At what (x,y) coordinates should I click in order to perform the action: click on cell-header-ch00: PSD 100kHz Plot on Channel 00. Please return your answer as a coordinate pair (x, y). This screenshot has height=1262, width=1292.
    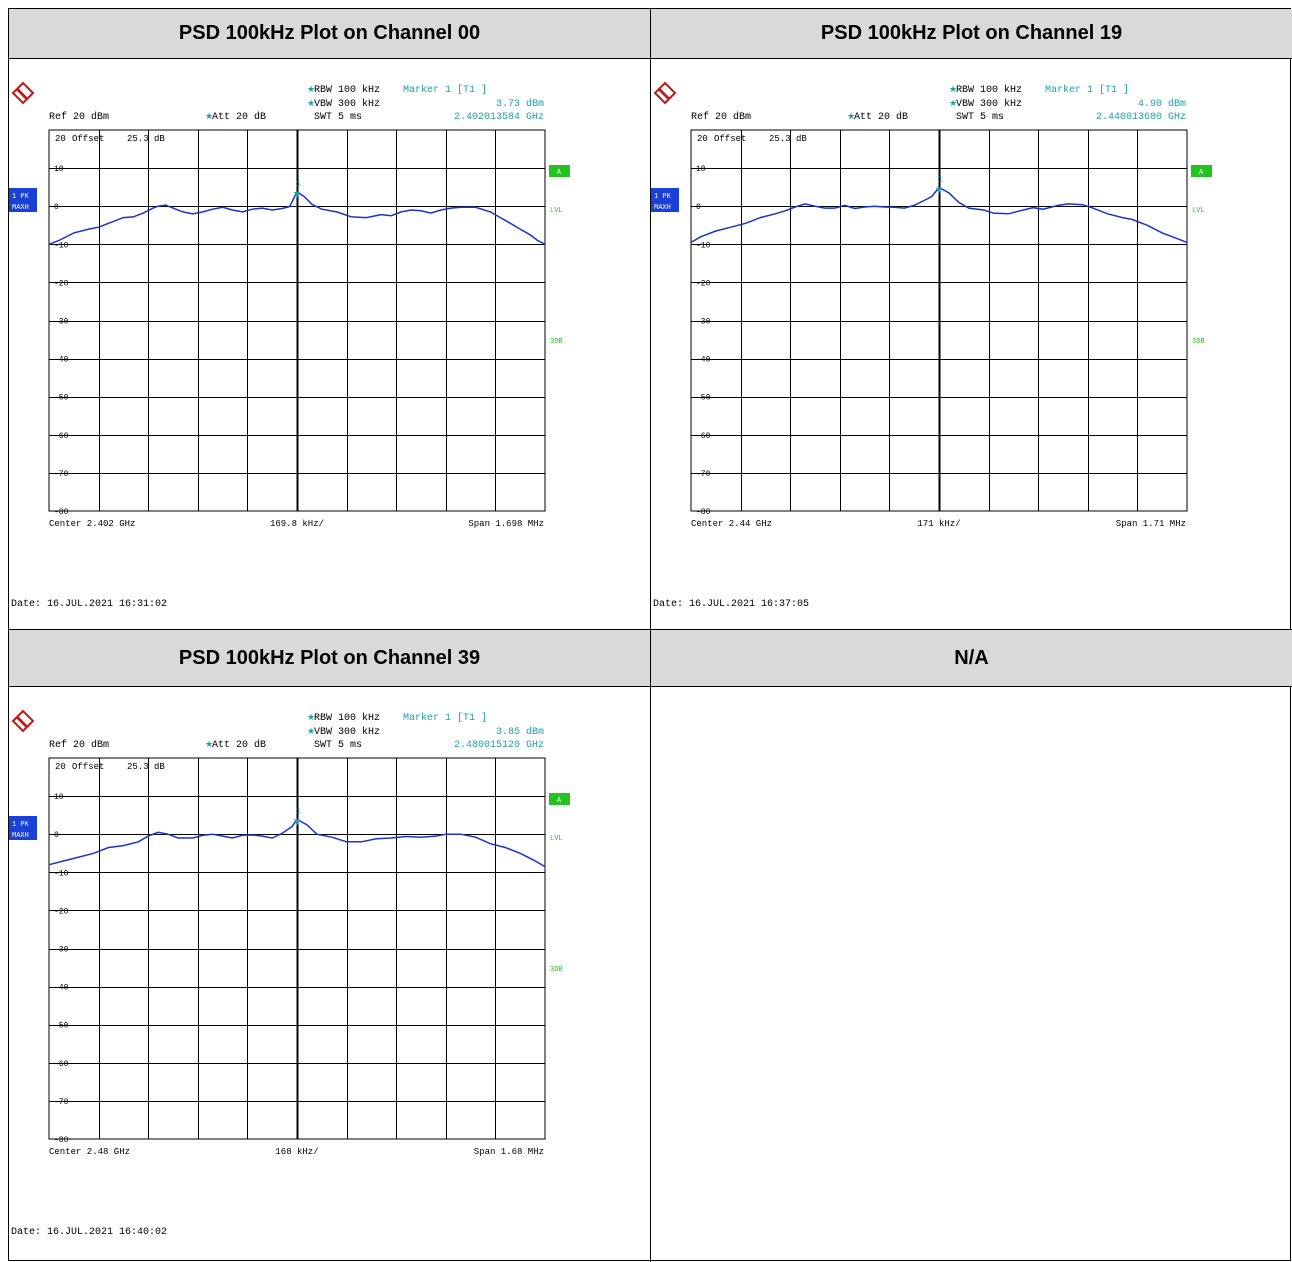
    Looking at the image, I should click on (329, 34).